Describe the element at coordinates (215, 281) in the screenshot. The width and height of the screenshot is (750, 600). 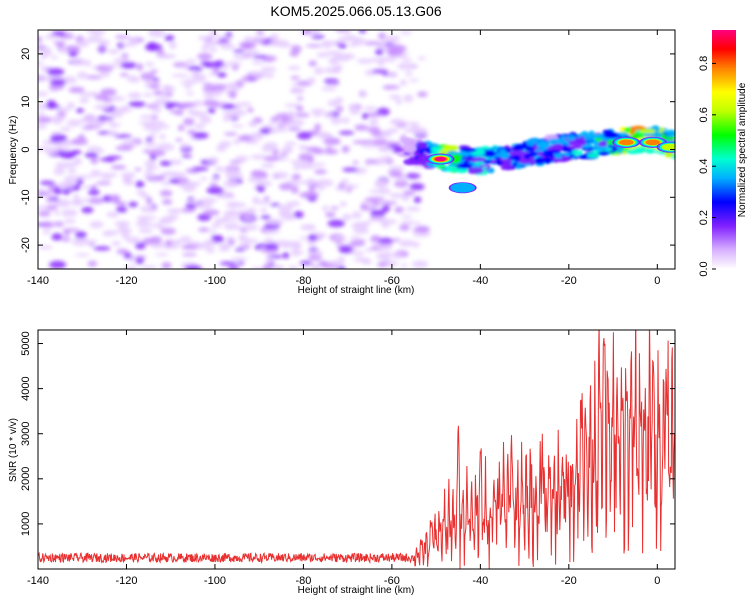
I see `x-tick-label: -100` at that location.